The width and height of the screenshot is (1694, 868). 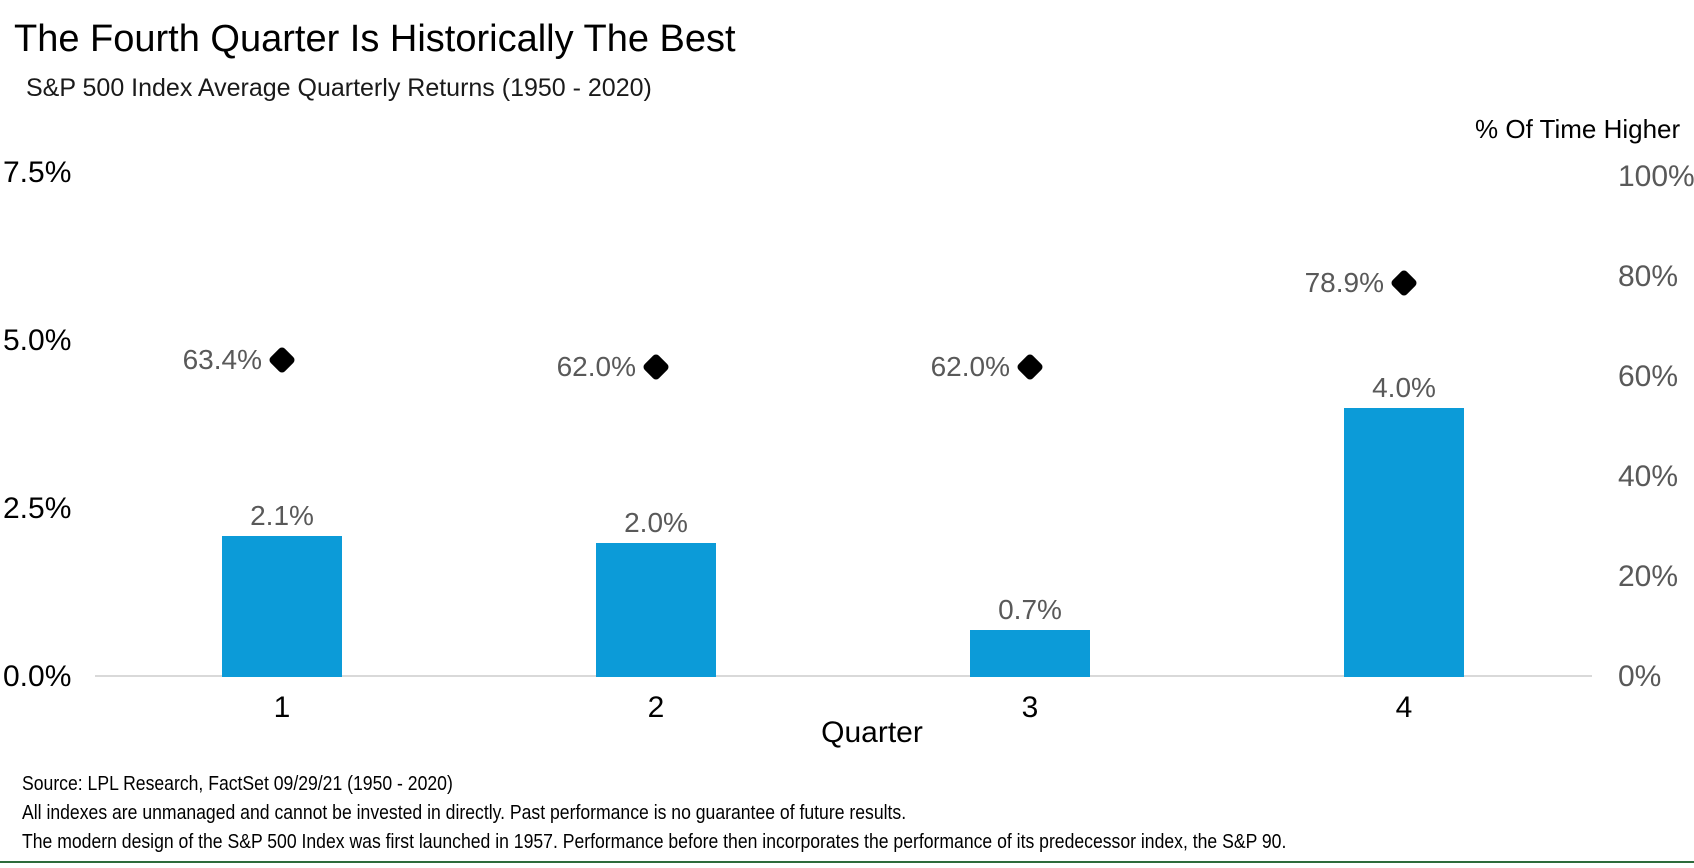 What do you see at coordinates (1648, 376) in the screenshot?
I see `right-axis-tick: 60%` at bounding box center [1648, 376].